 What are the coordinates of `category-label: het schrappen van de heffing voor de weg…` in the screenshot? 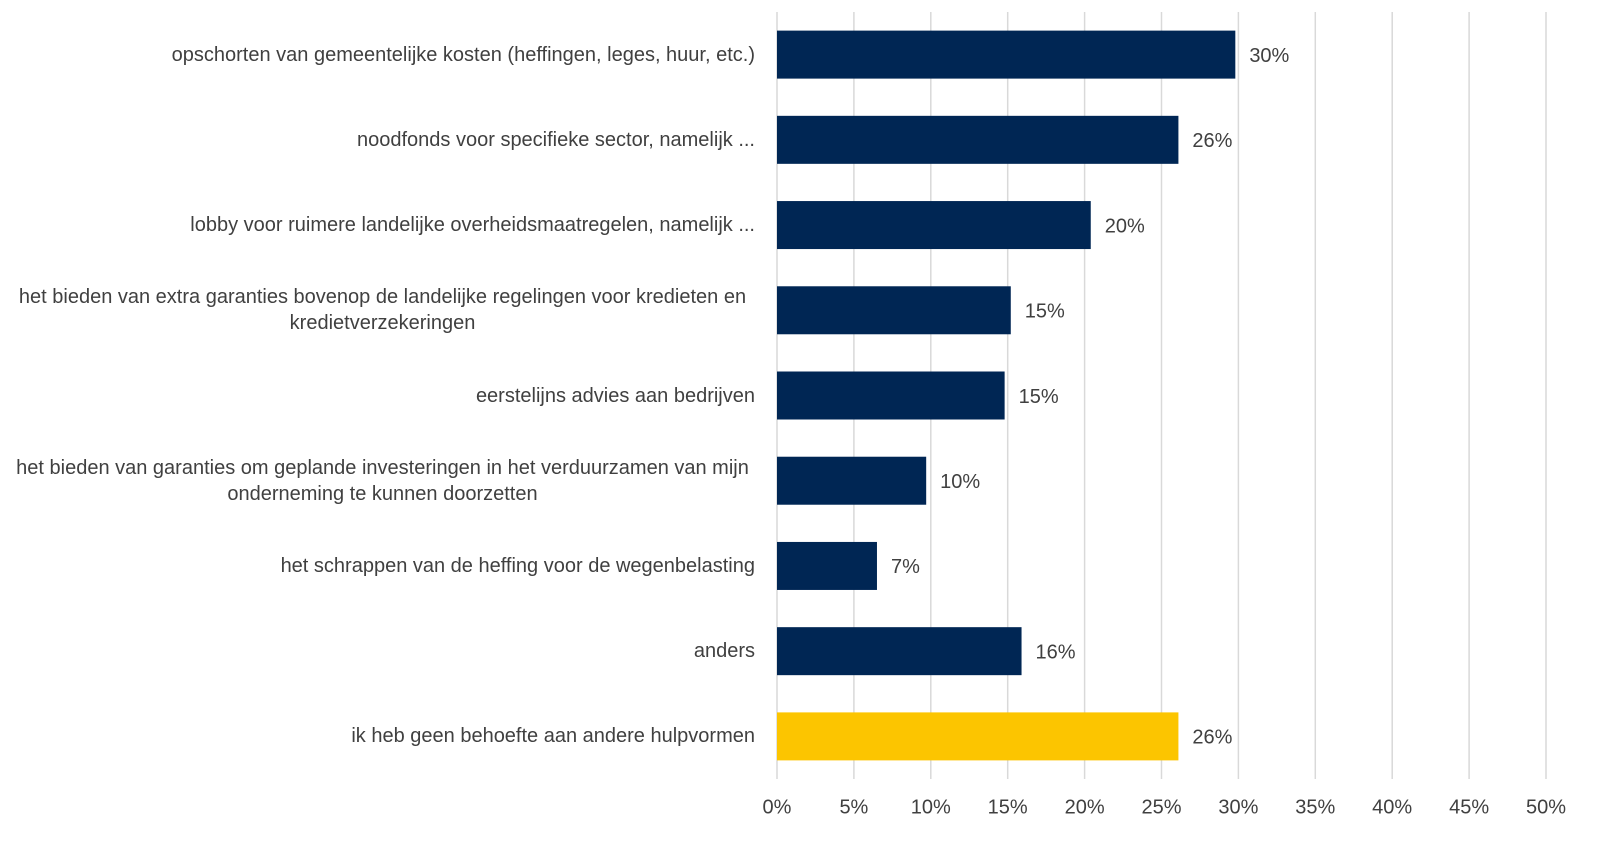 It's located at (517, 565).